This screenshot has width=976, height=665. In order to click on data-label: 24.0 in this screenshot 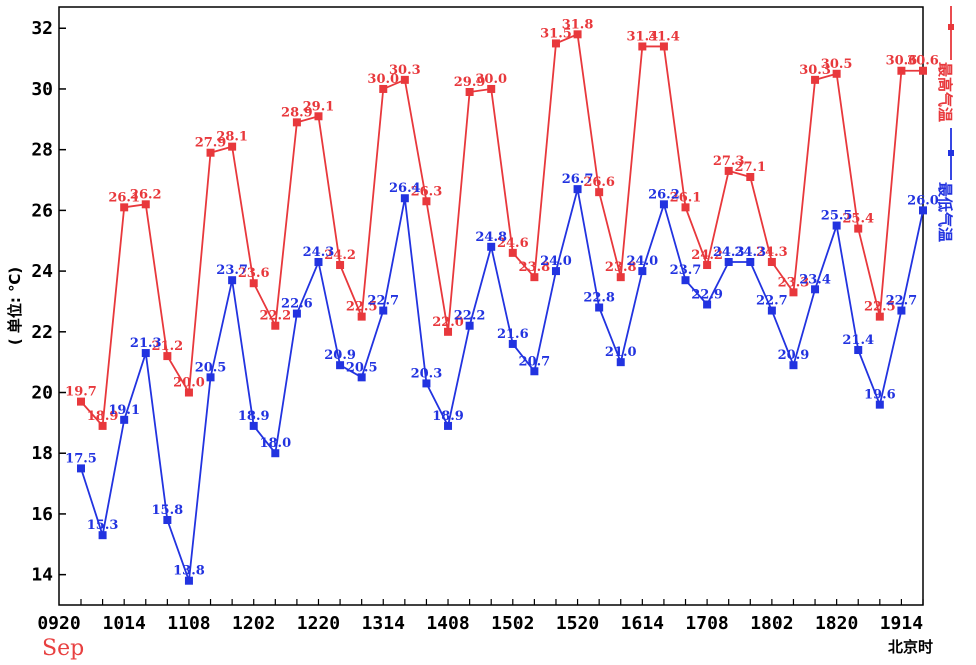, I will do `click(642, 261)`.